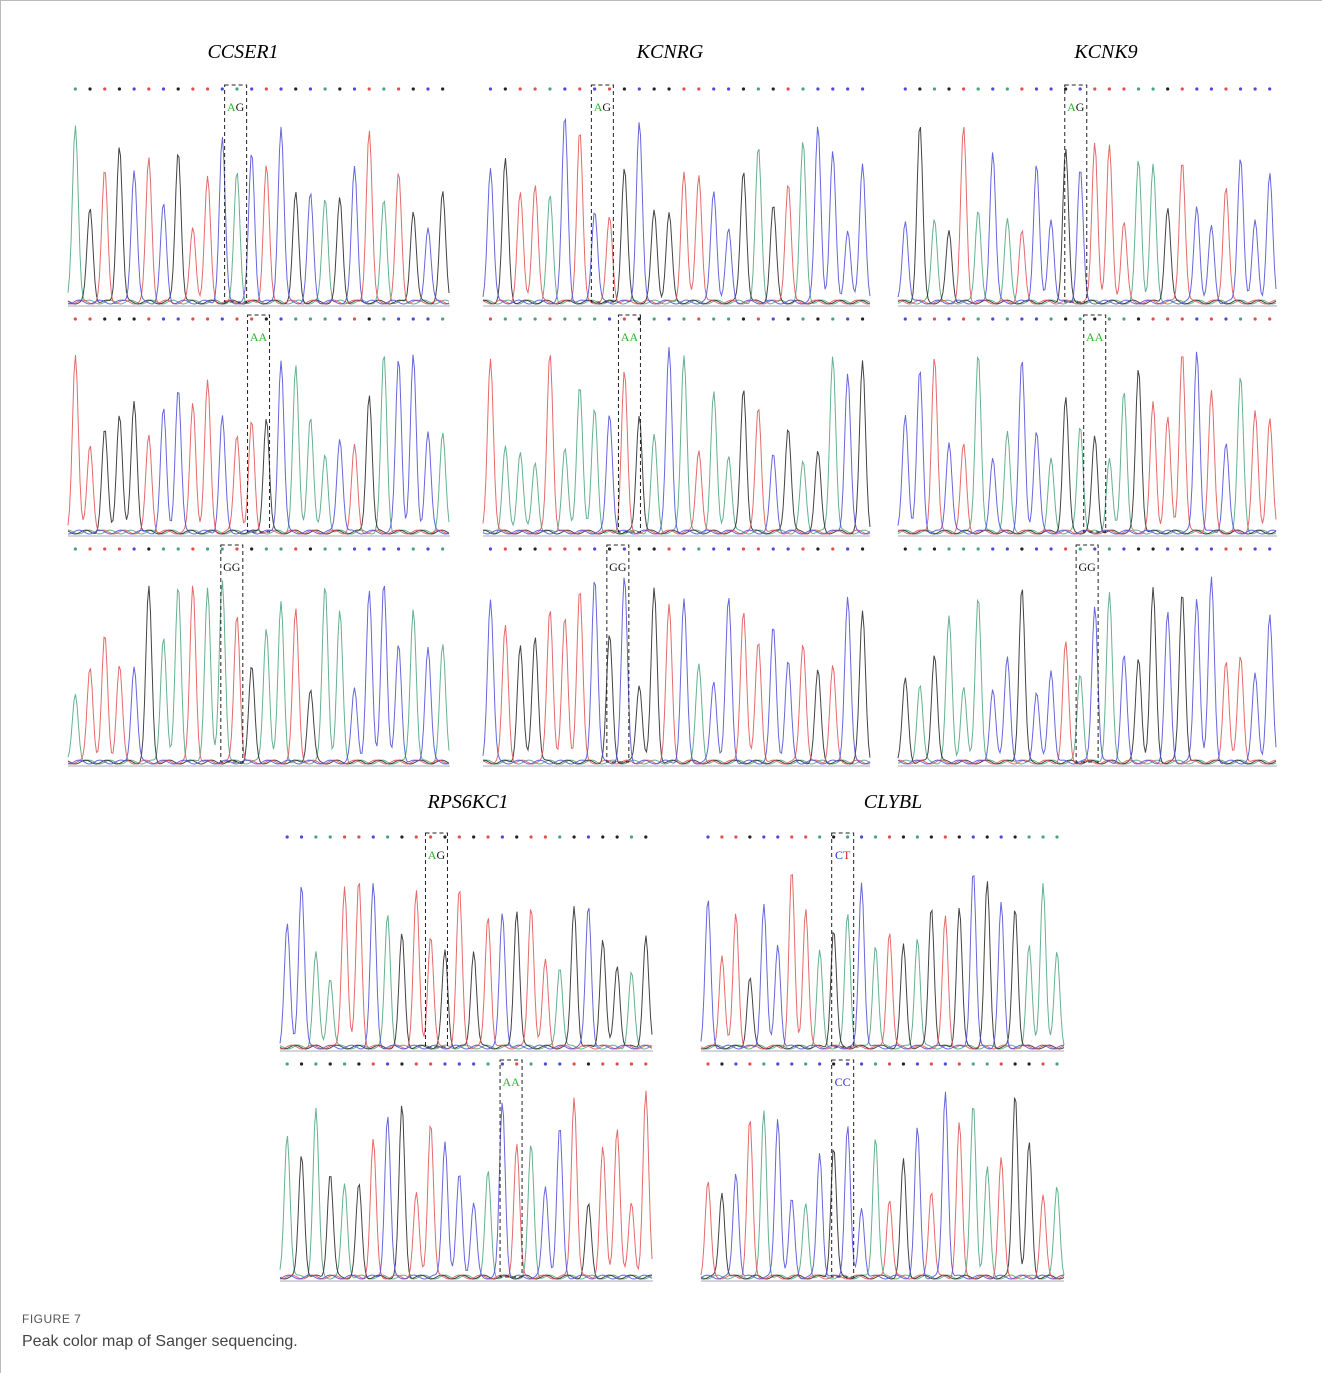  I want to click on genotype-label: GG, so click(1087, 567).